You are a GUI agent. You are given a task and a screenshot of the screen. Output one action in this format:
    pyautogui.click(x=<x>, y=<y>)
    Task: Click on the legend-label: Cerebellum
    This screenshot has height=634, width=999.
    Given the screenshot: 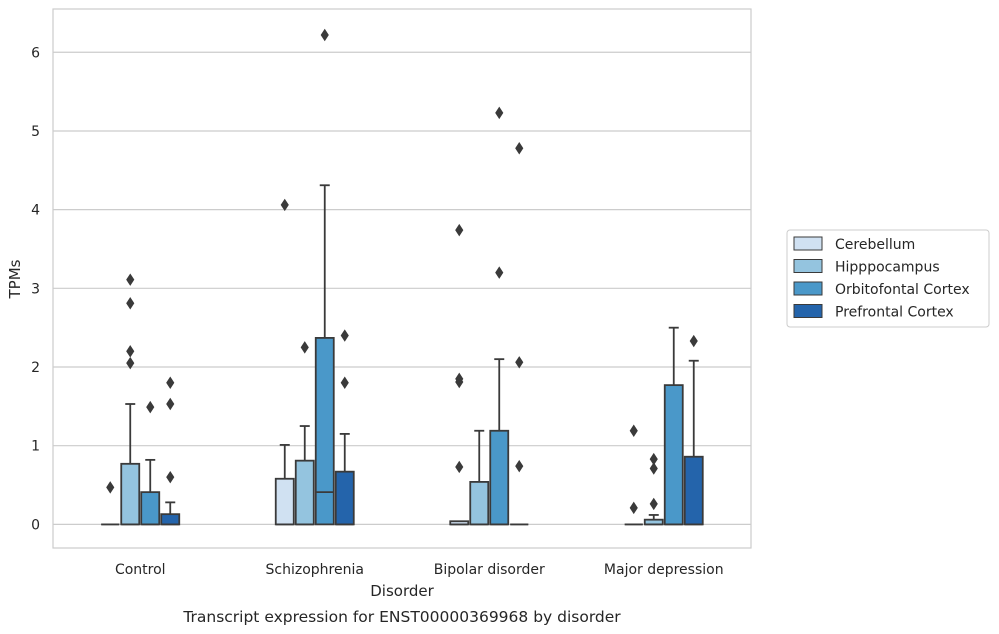 What is the action you would take?
    pyautogui.click(x=875, y=245)
    